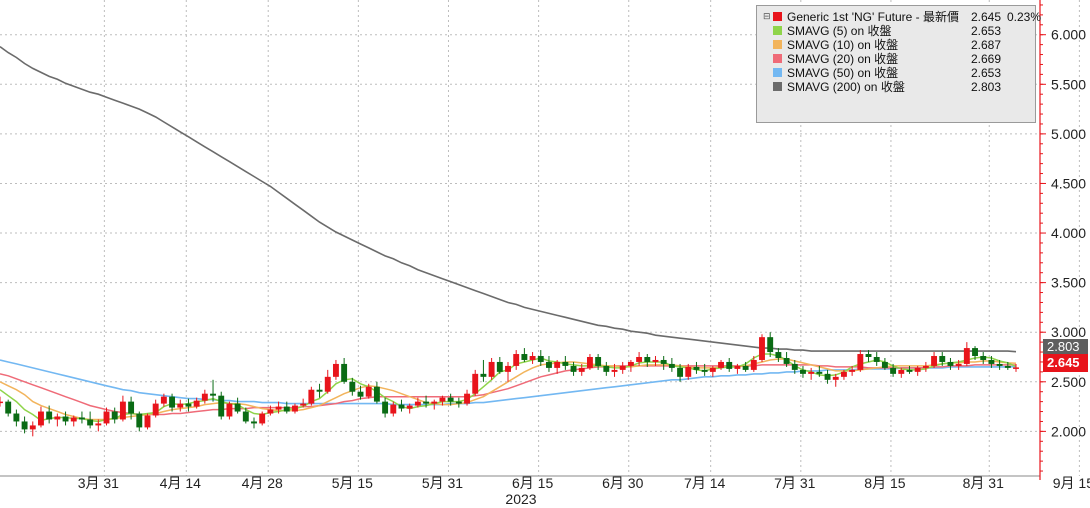 This screenshot has height=508, width=1090. Describe the element at coordinates (986, 45) in the screenshot. I see `legend-value: 2.687` at that location.